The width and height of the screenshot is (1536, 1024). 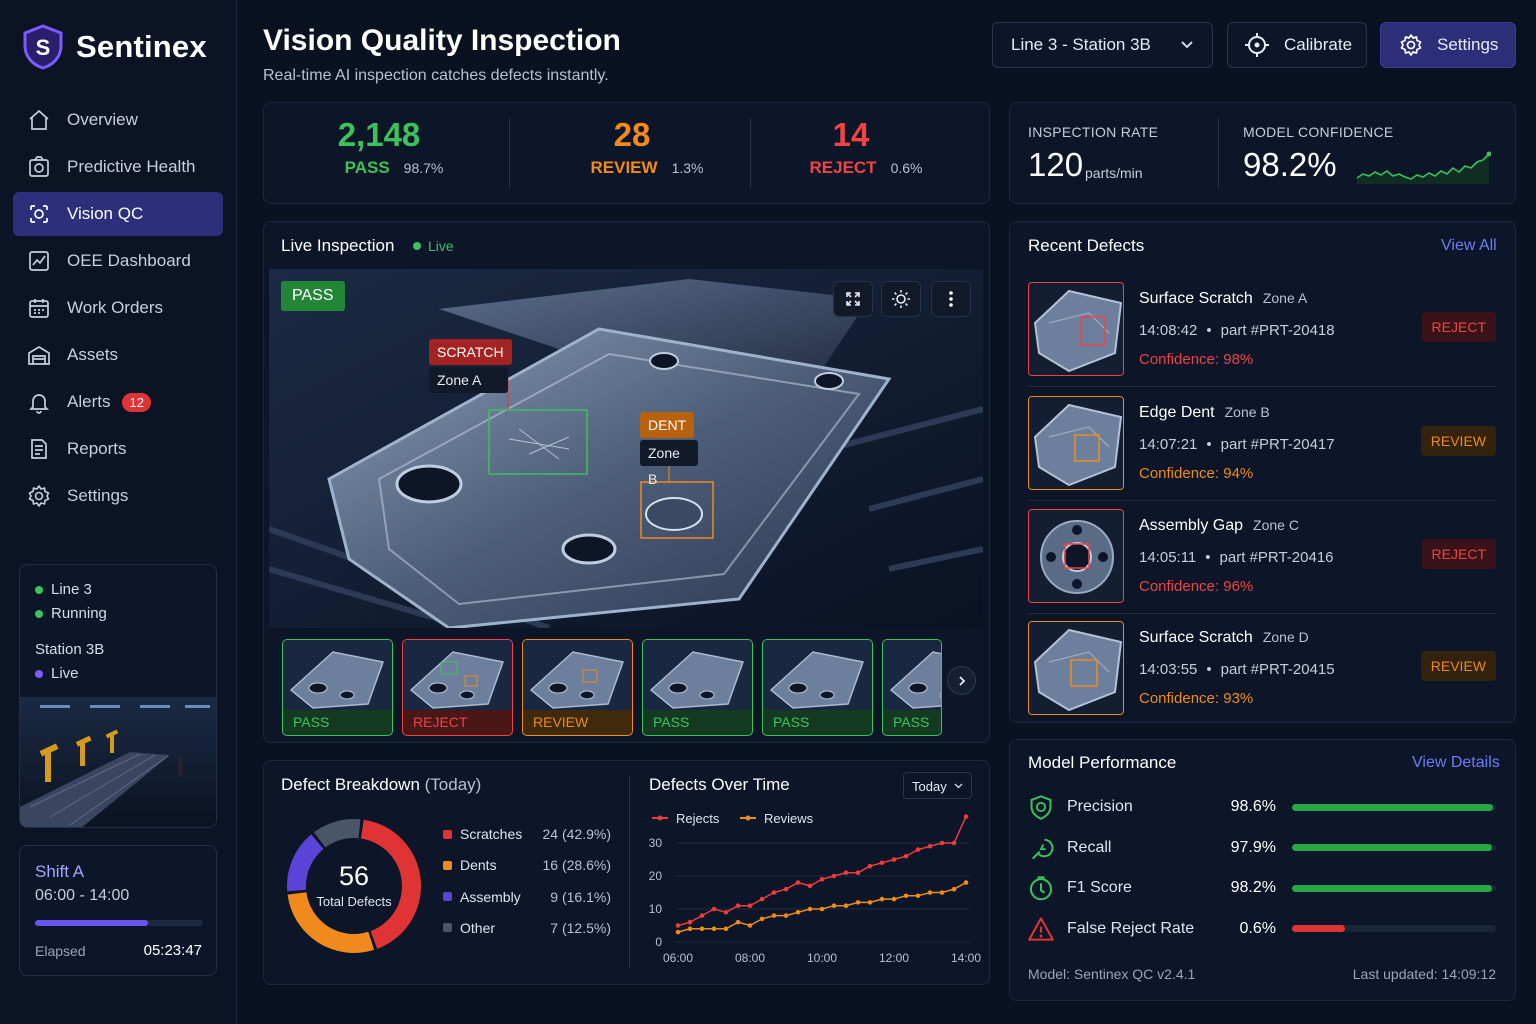 I want to click on stat-row: REJECT 0.6%, so click(x=866, y=168).